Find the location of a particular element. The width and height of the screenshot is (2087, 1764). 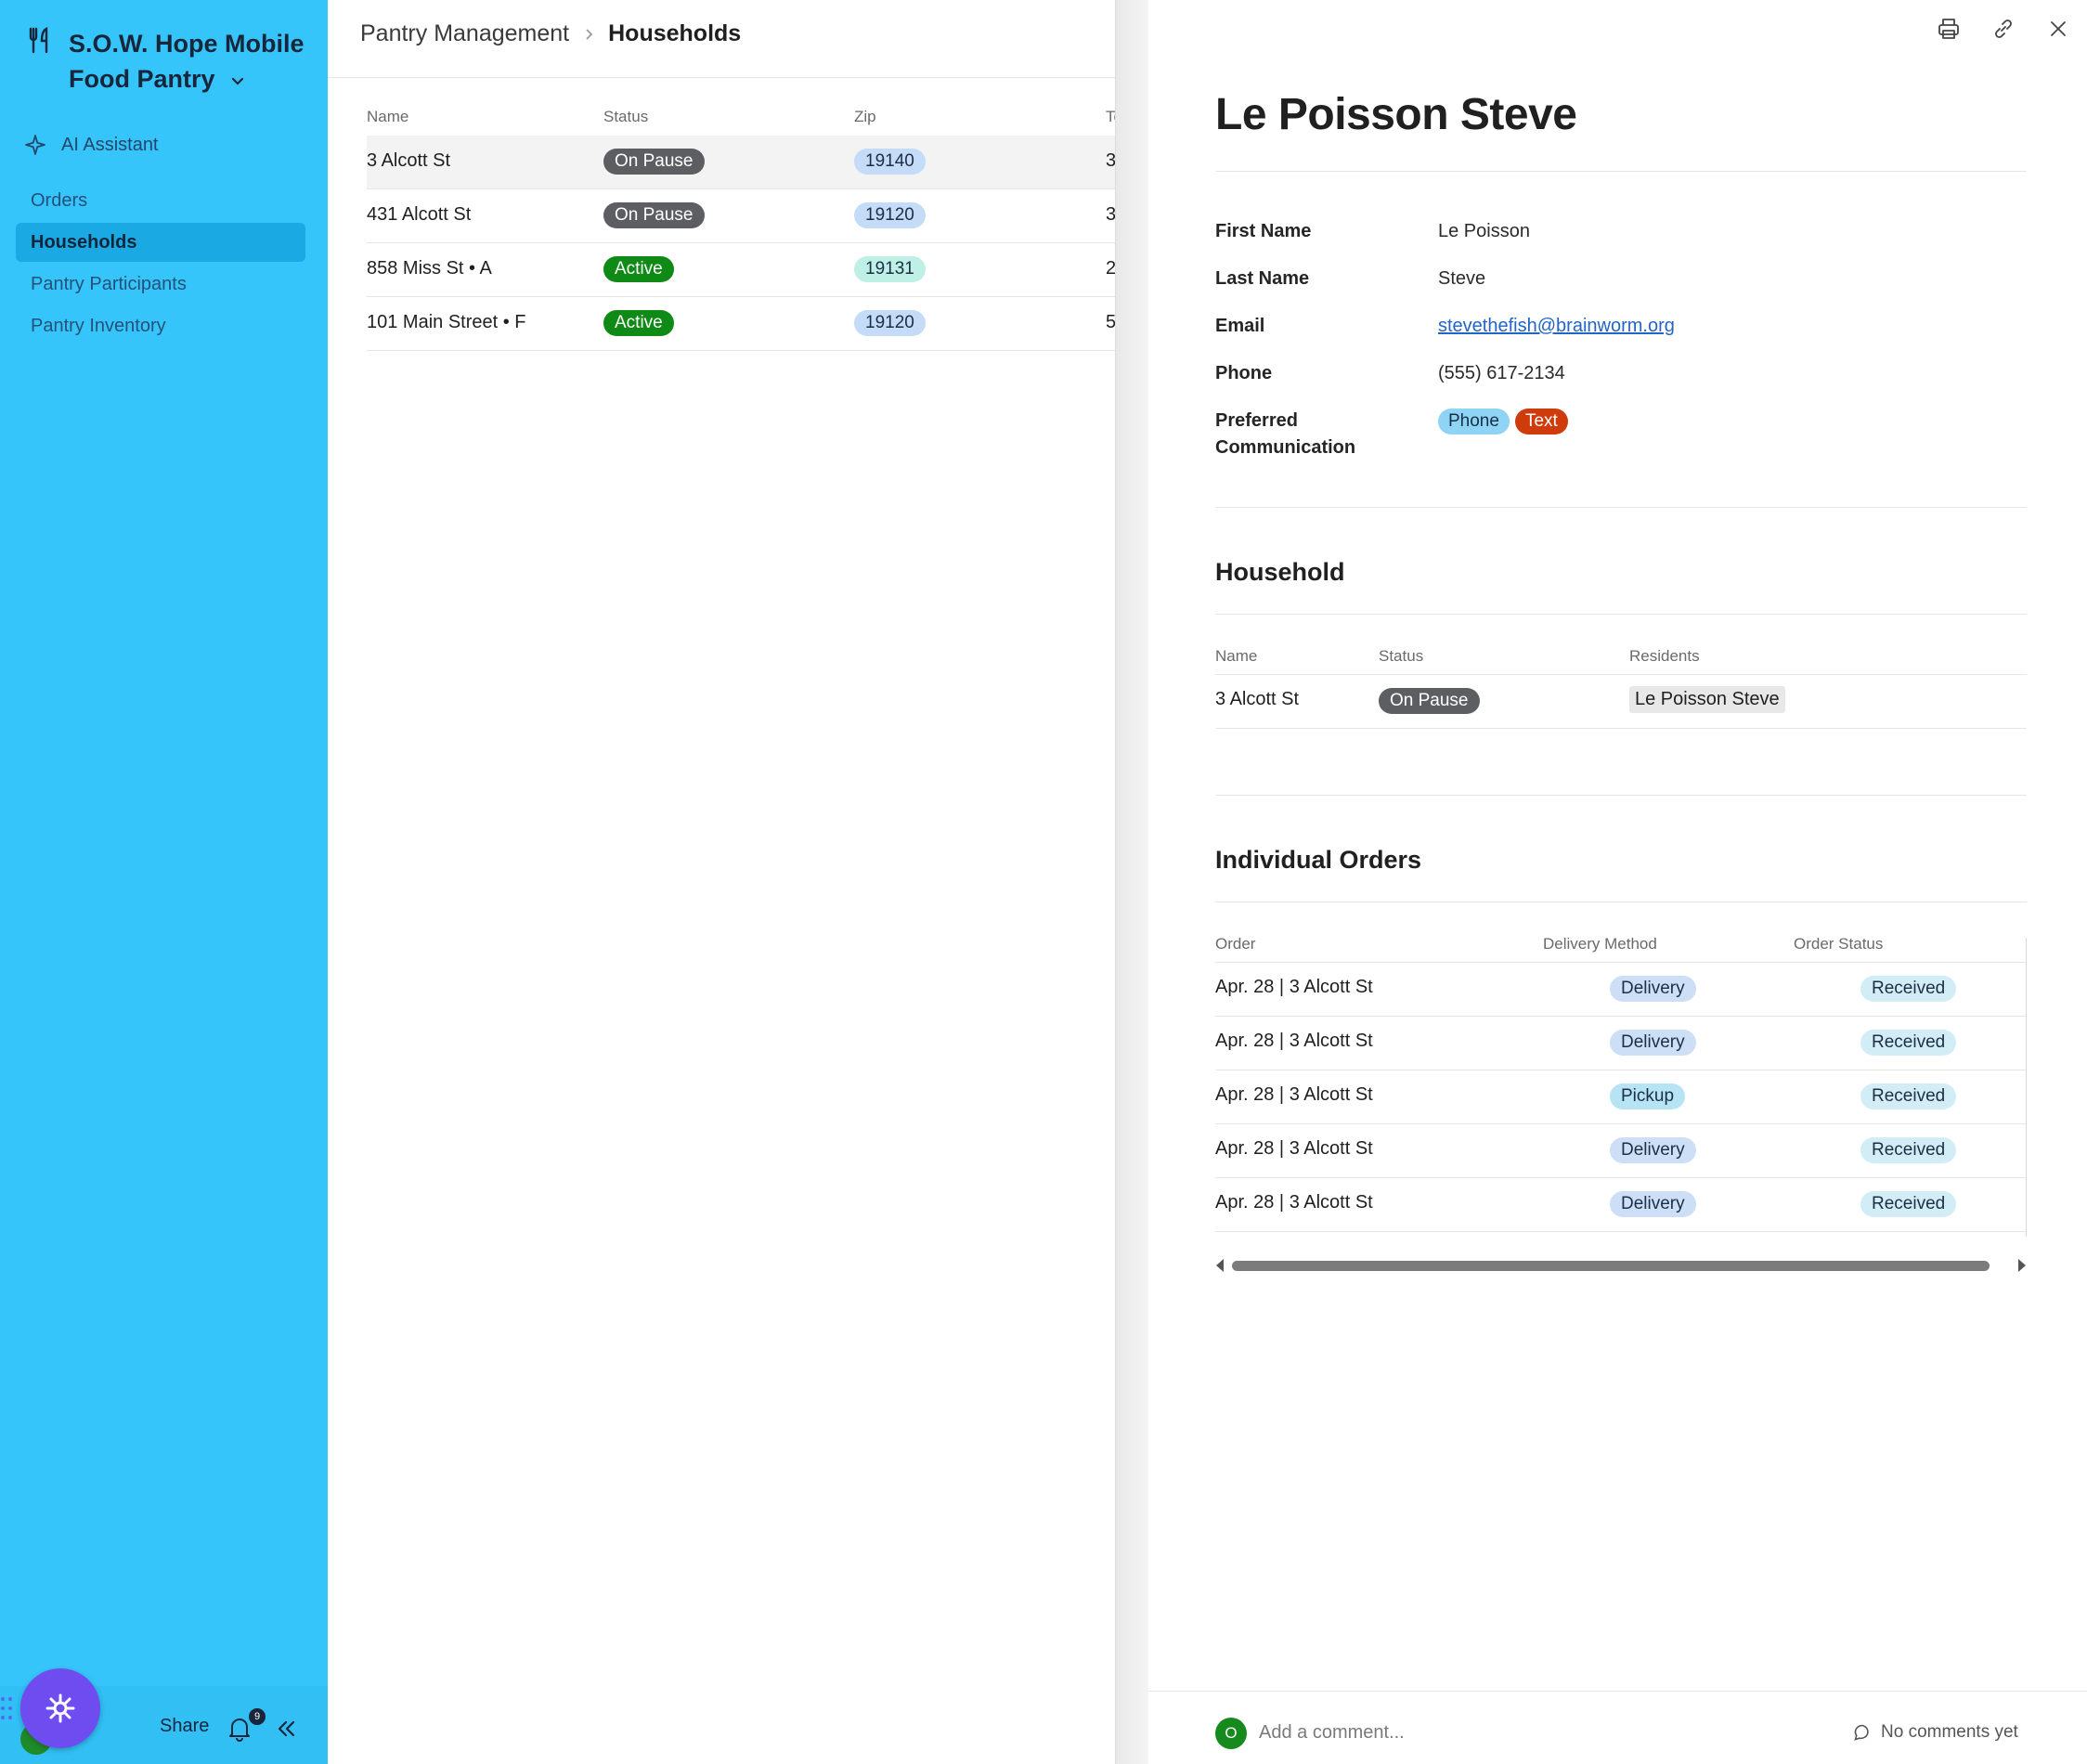

apps-grid-icon is located at coordinates (8, 1708).